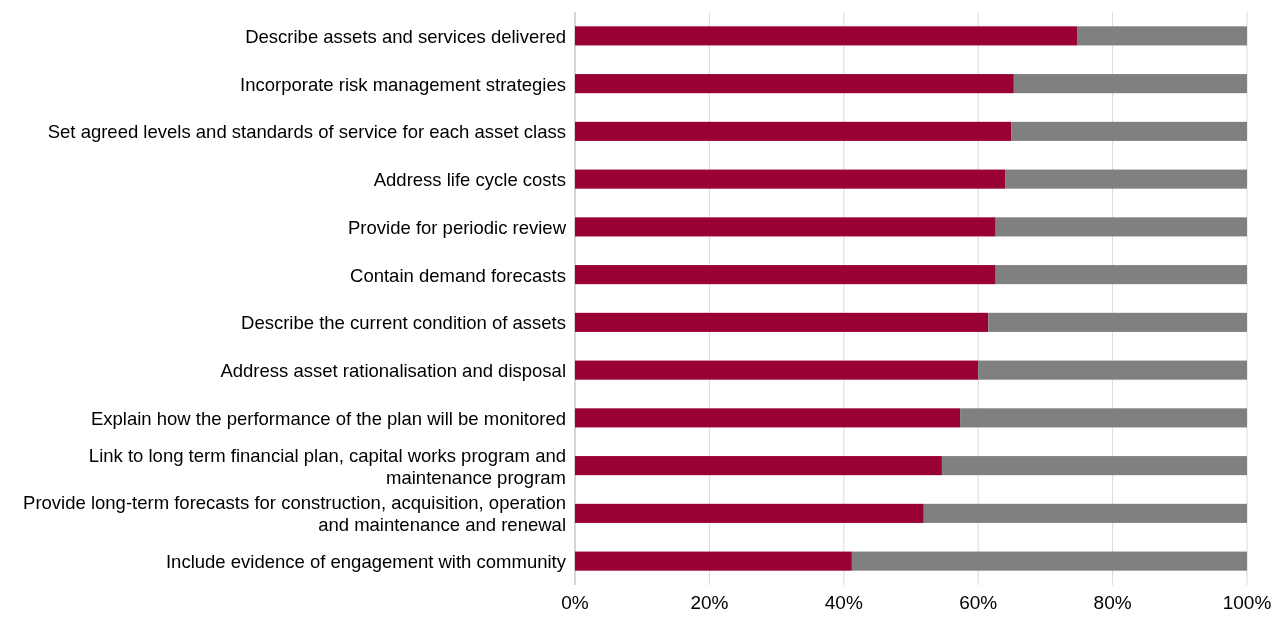 Image resolution: width=1276 pixels, height=619 pixels. What do you see at coordinates (978, 602) in the screenshot?
I see `x-tick-label: 60%` at bounding box center [978, 602].